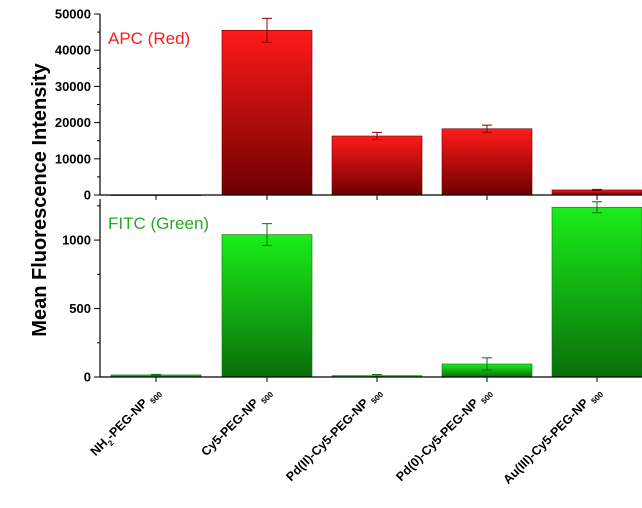 This screenshot has width=642, height=508. I want to click on panel-label-fitc: FITC (Green), so click(158, 223).